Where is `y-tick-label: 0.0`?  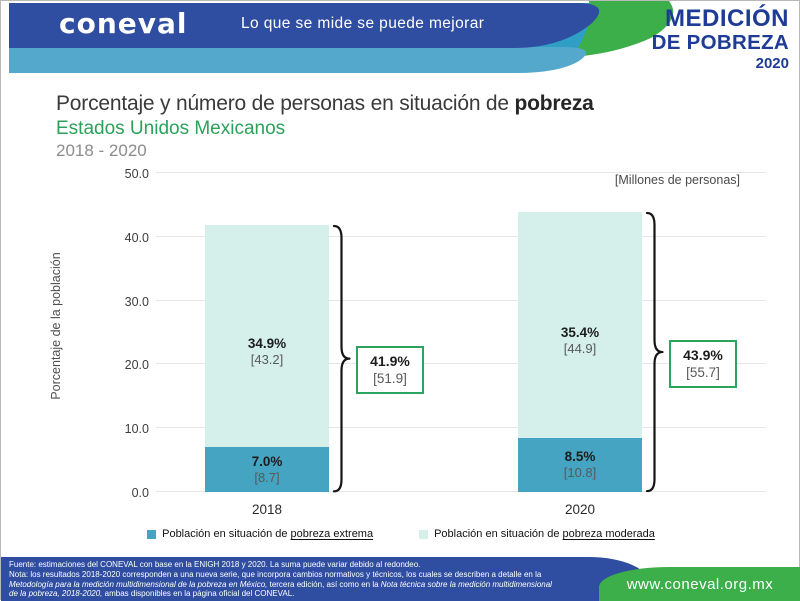 y-tick-label: 0.0 is located at coordinates (140, 493).